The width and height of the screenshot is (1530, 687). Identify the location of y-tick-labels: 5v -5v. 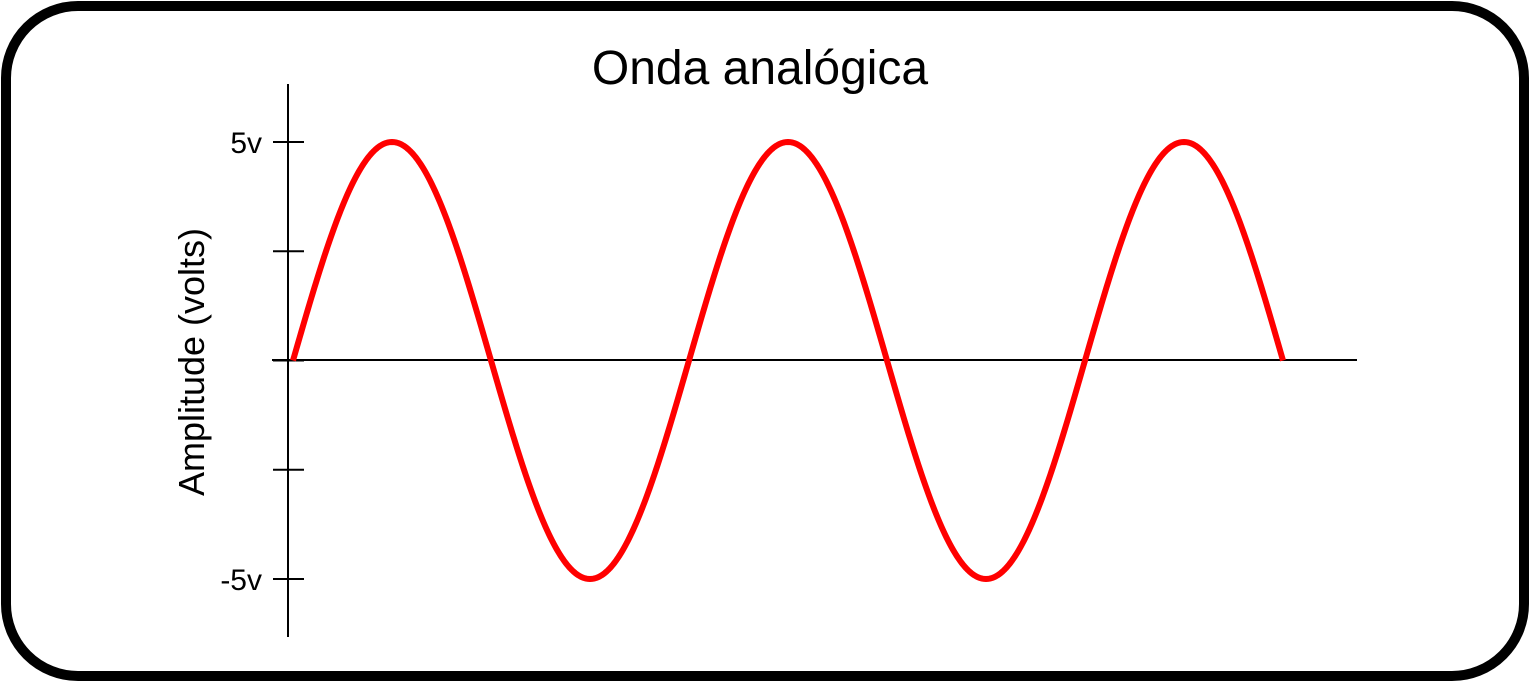
(241, 362).